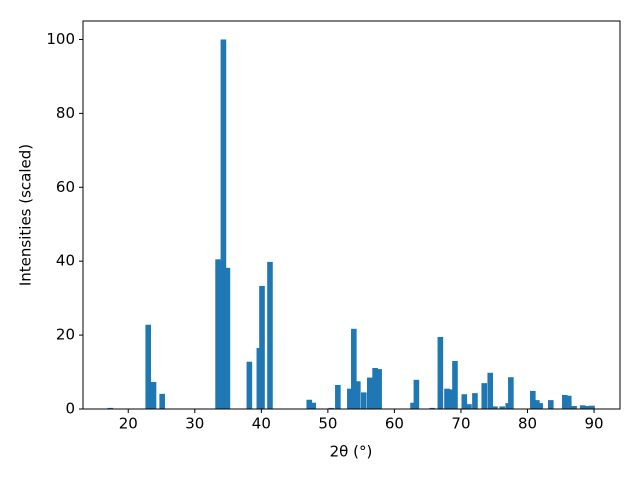 Image resolution: width=640 pixels, height=480 pixels. Describe the element at coordinates (351, 452) in the screenshot. I see `x-axis-label: 2θ (°)` at that location.